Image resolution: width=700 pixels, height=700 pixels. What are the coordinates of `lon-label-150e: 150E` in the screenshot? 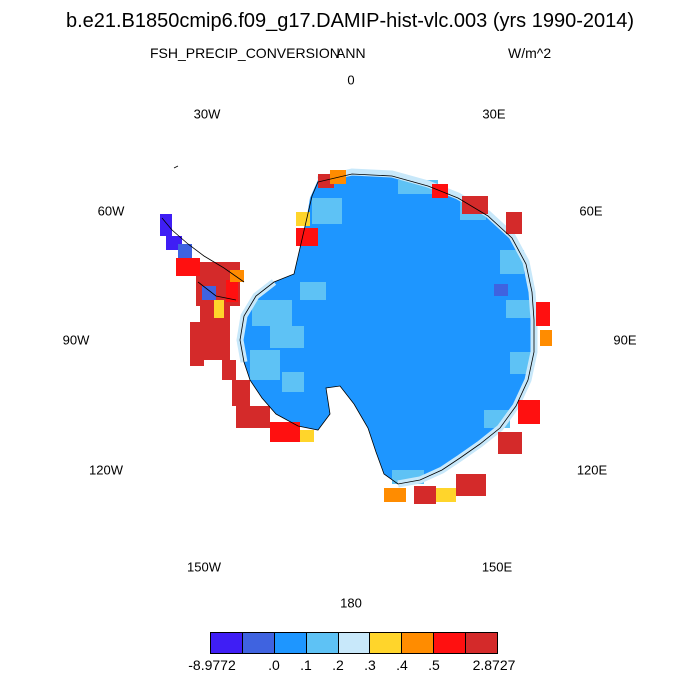 It's located at (497, 567).